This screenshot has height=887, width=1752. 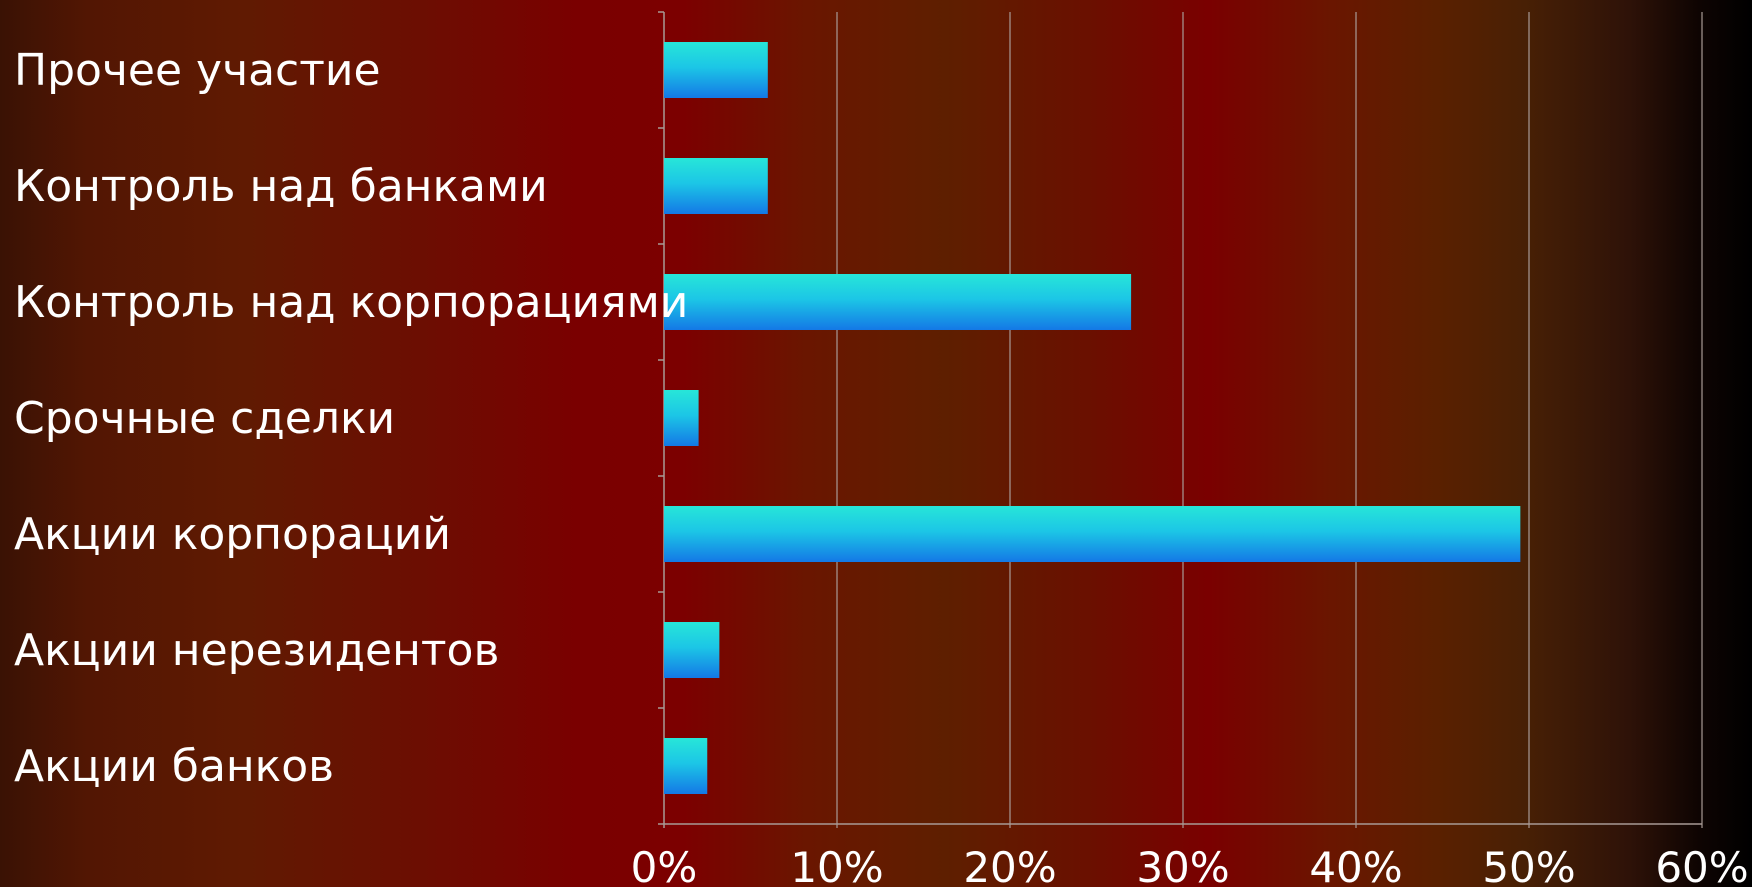 I want to click on category-label: Акции банков, so click(x=174, y=766).